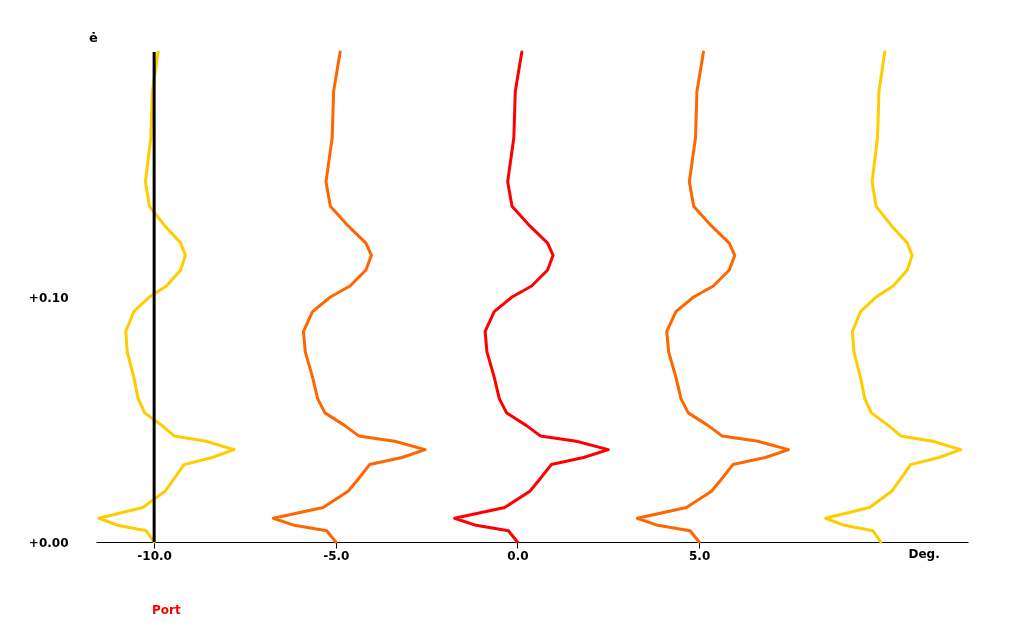 The width and height of the screenshot is (1032, 626). What do you see at coordinates (700, 555) in the screenshot?
I see `x-tick-label: 5.0` at bounding box center [700, 555].